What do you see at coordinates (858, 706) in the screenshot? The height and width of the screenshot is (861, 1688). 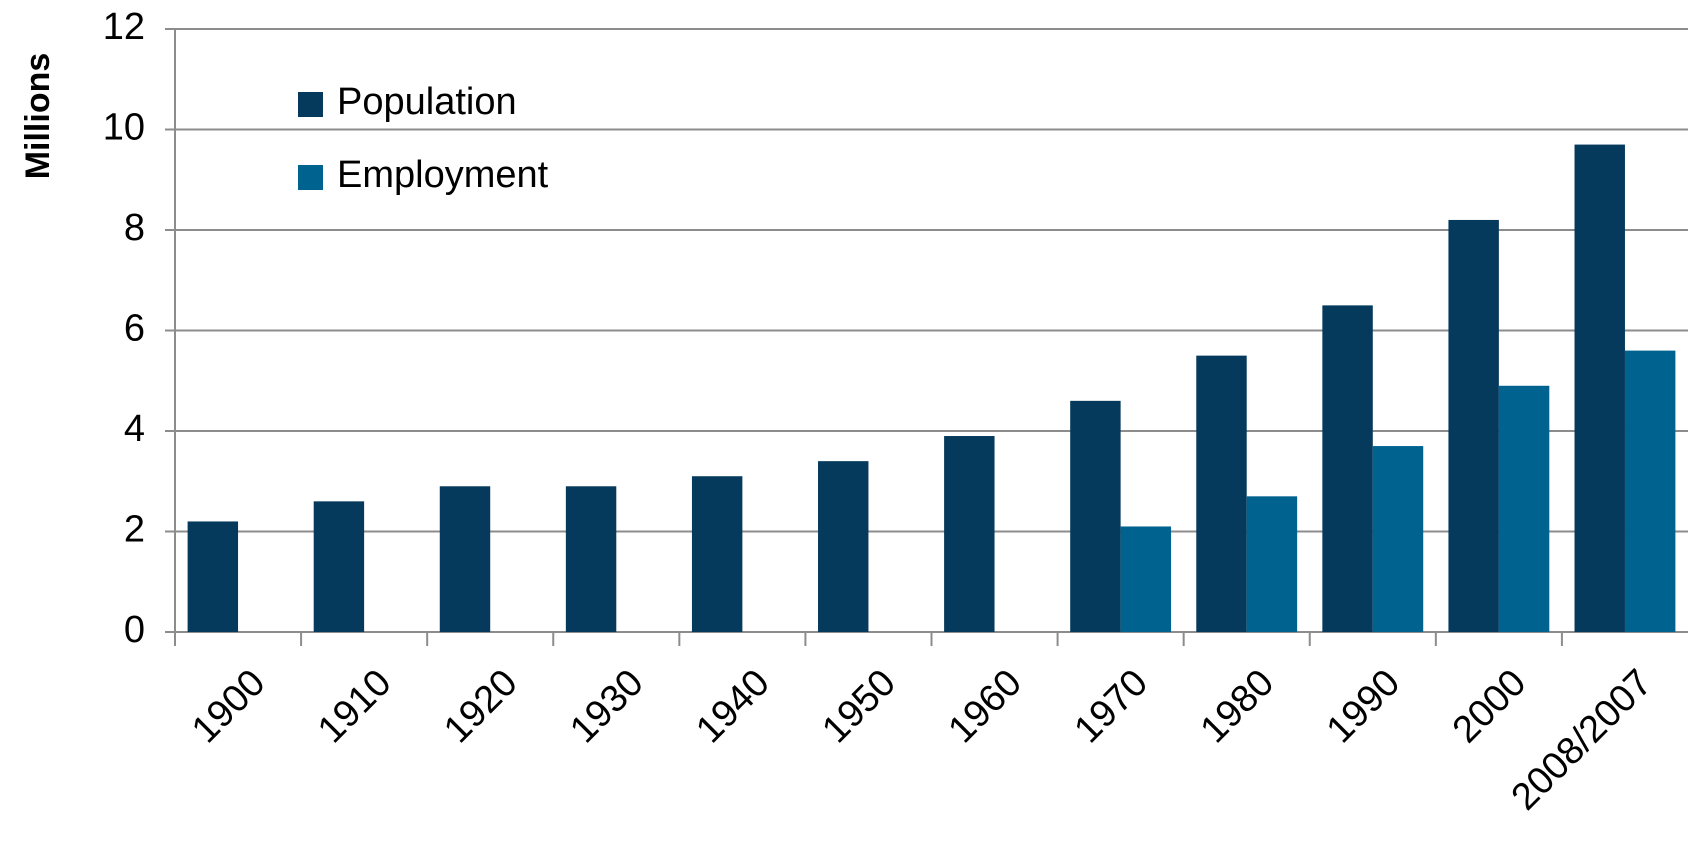 I see `x-tick-label: 1950` at bounding box center [858, 706].